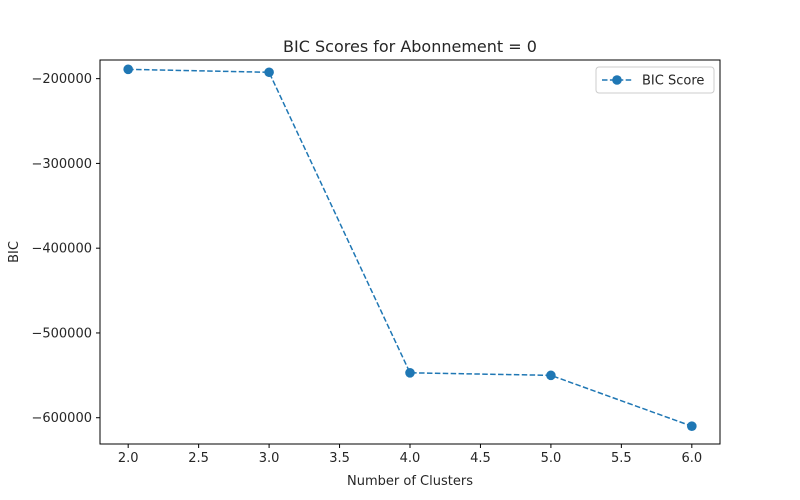 This screenshot has width=800, height=500. What do you see at coordinates (339, 458) in the screenshot?
I see `x-tick-label: 3.5` at bounding box center [339, 458].